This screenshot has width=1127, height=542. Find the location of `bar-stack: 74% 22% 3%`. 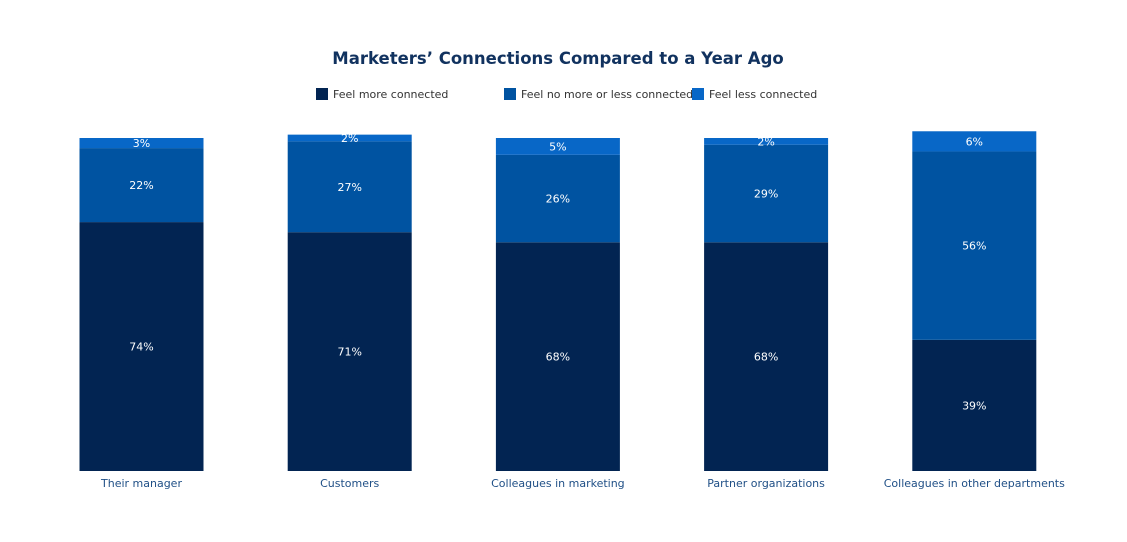

bar-stack: 74% 22% 3% is located at coordinates (141, 304).